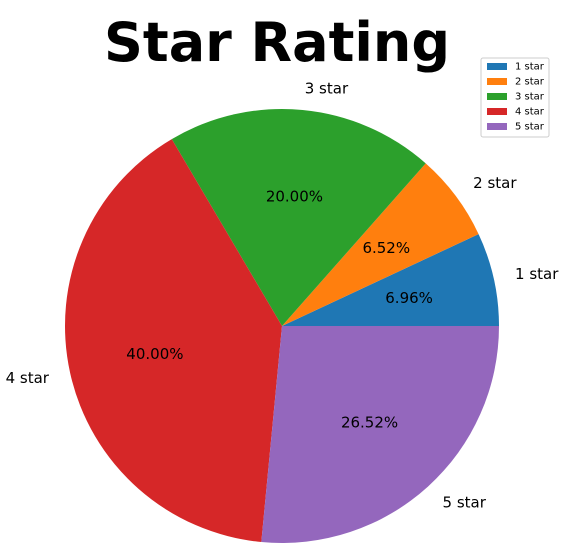 This screenshot has height=556, width=568. Describe the element at coordinates (497, 111) in the screenshot. I see `legend-swatch-4-star` at that location.